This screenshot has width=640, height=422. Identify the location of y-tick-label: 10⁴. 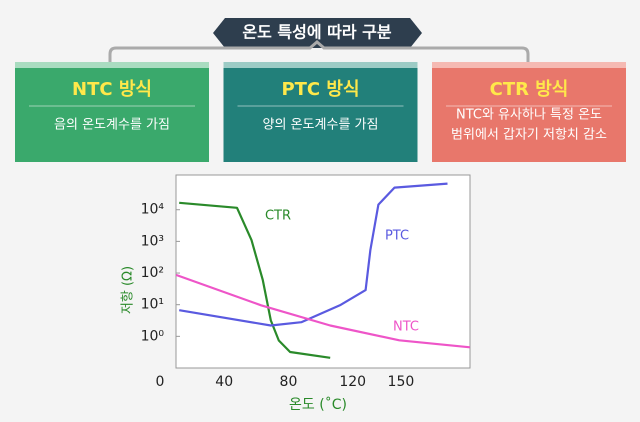
(153, 210).